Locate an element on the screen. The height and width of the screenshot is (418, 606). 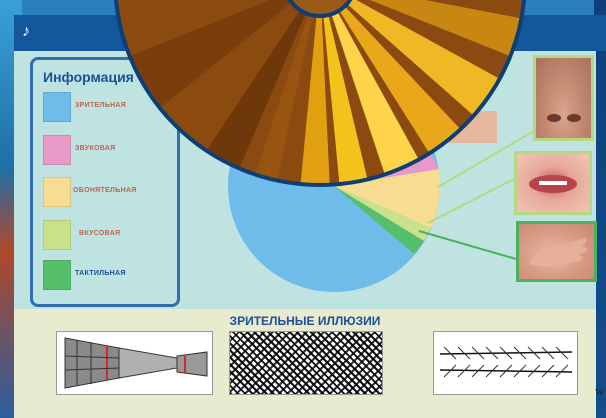
illusion-cross-hatch is located at coordinates (306, 363).